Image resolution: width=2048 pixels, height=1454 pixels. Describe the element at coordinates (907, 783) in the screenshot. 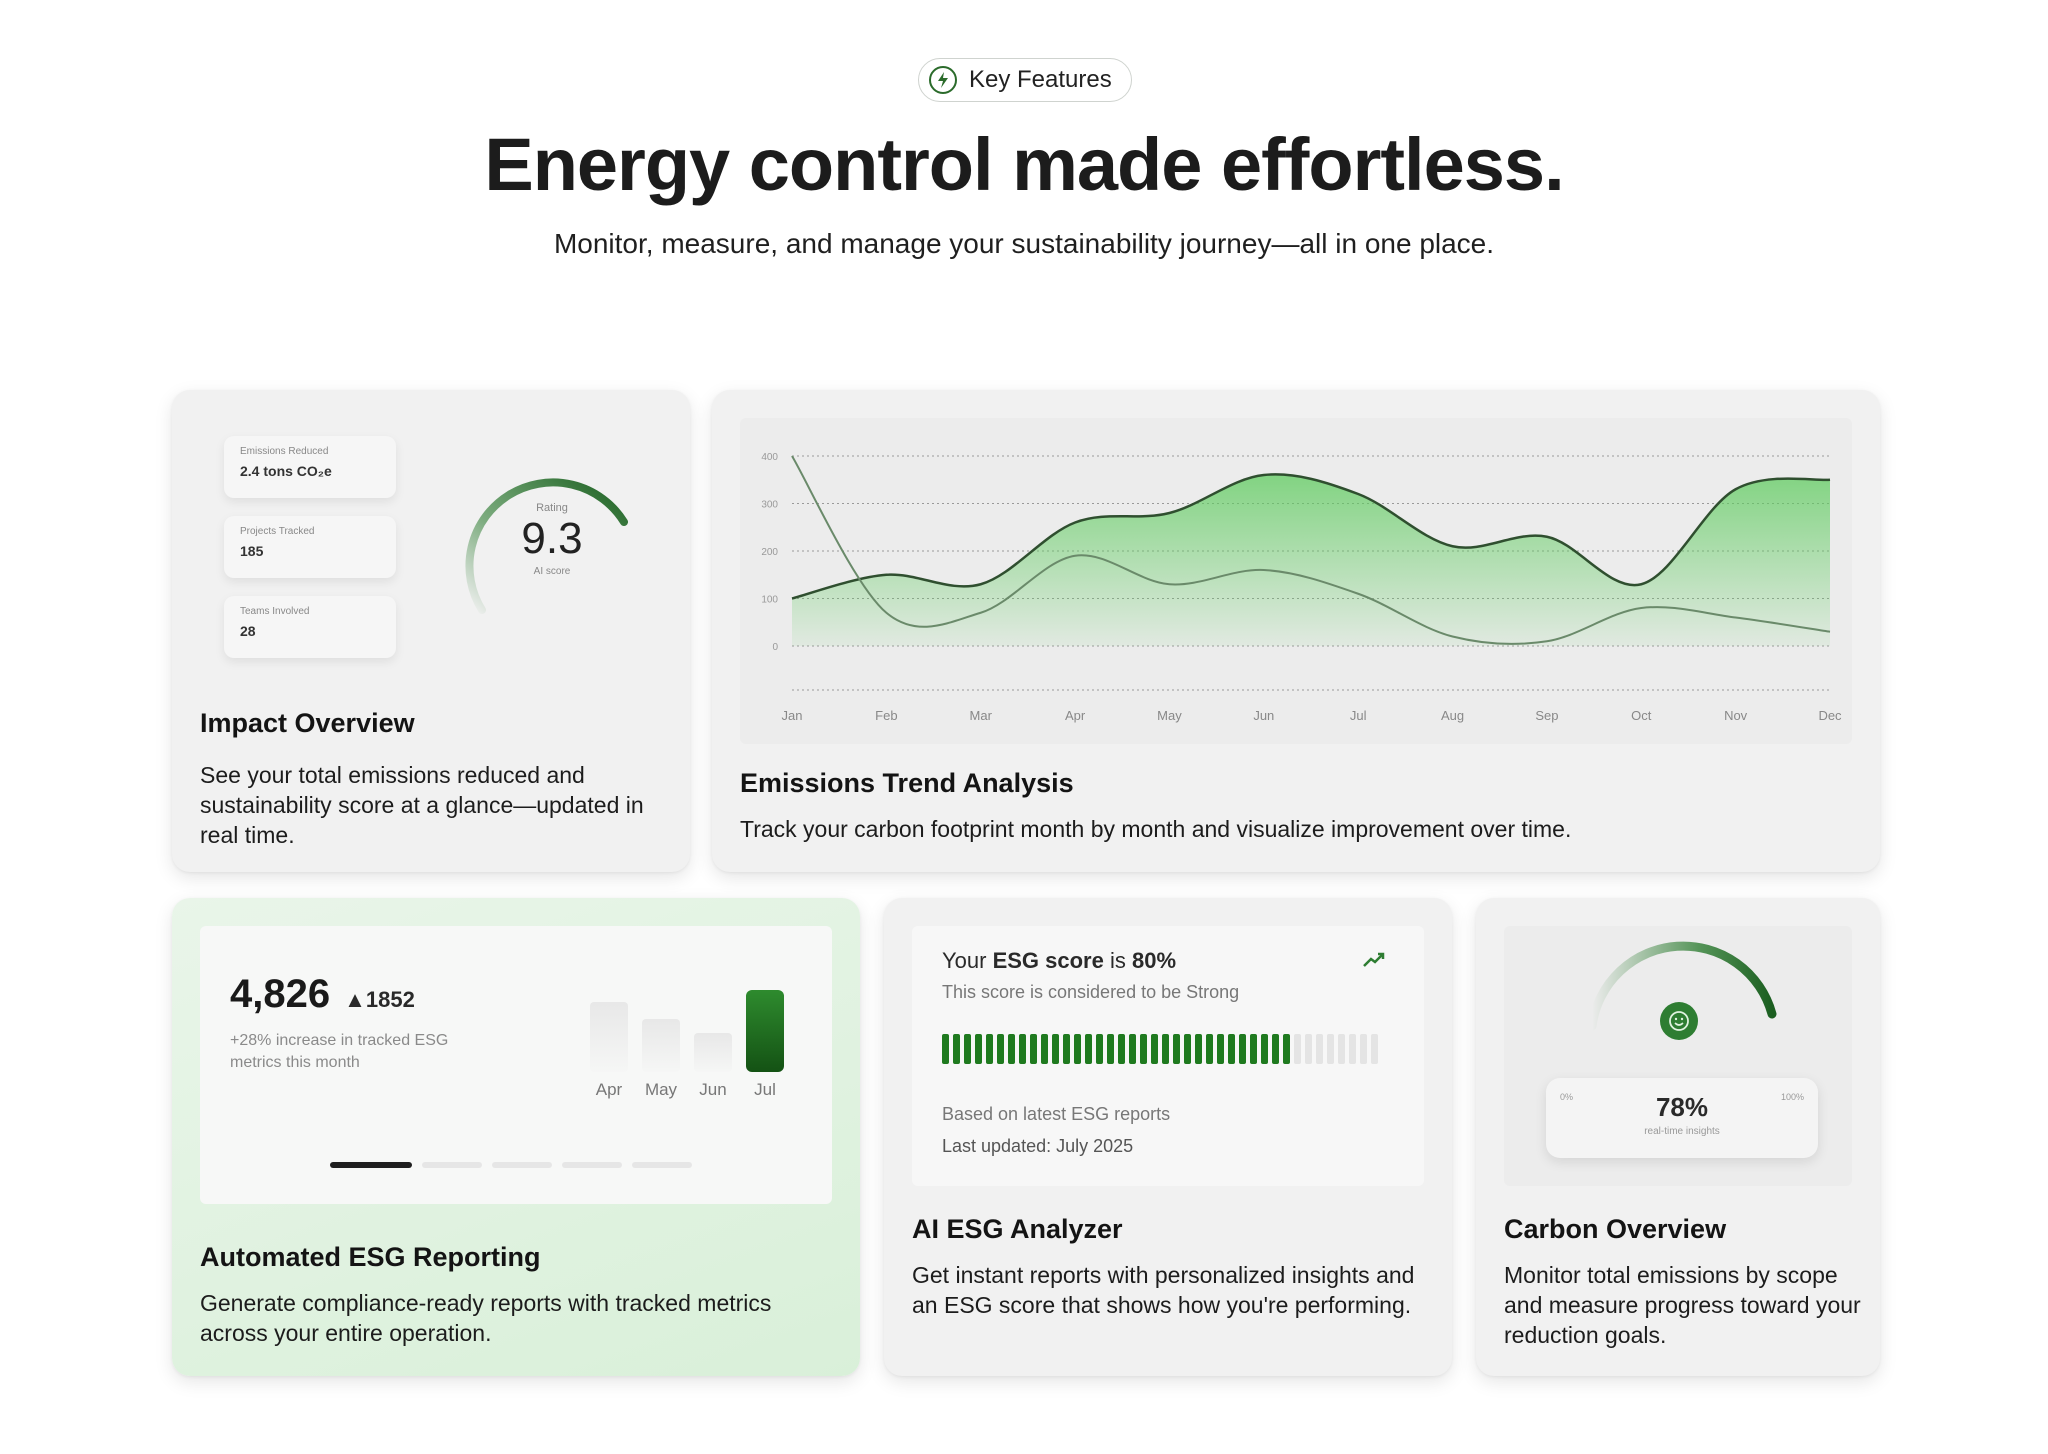

I see `card-title: Emissions Trend Analysis` at that location.